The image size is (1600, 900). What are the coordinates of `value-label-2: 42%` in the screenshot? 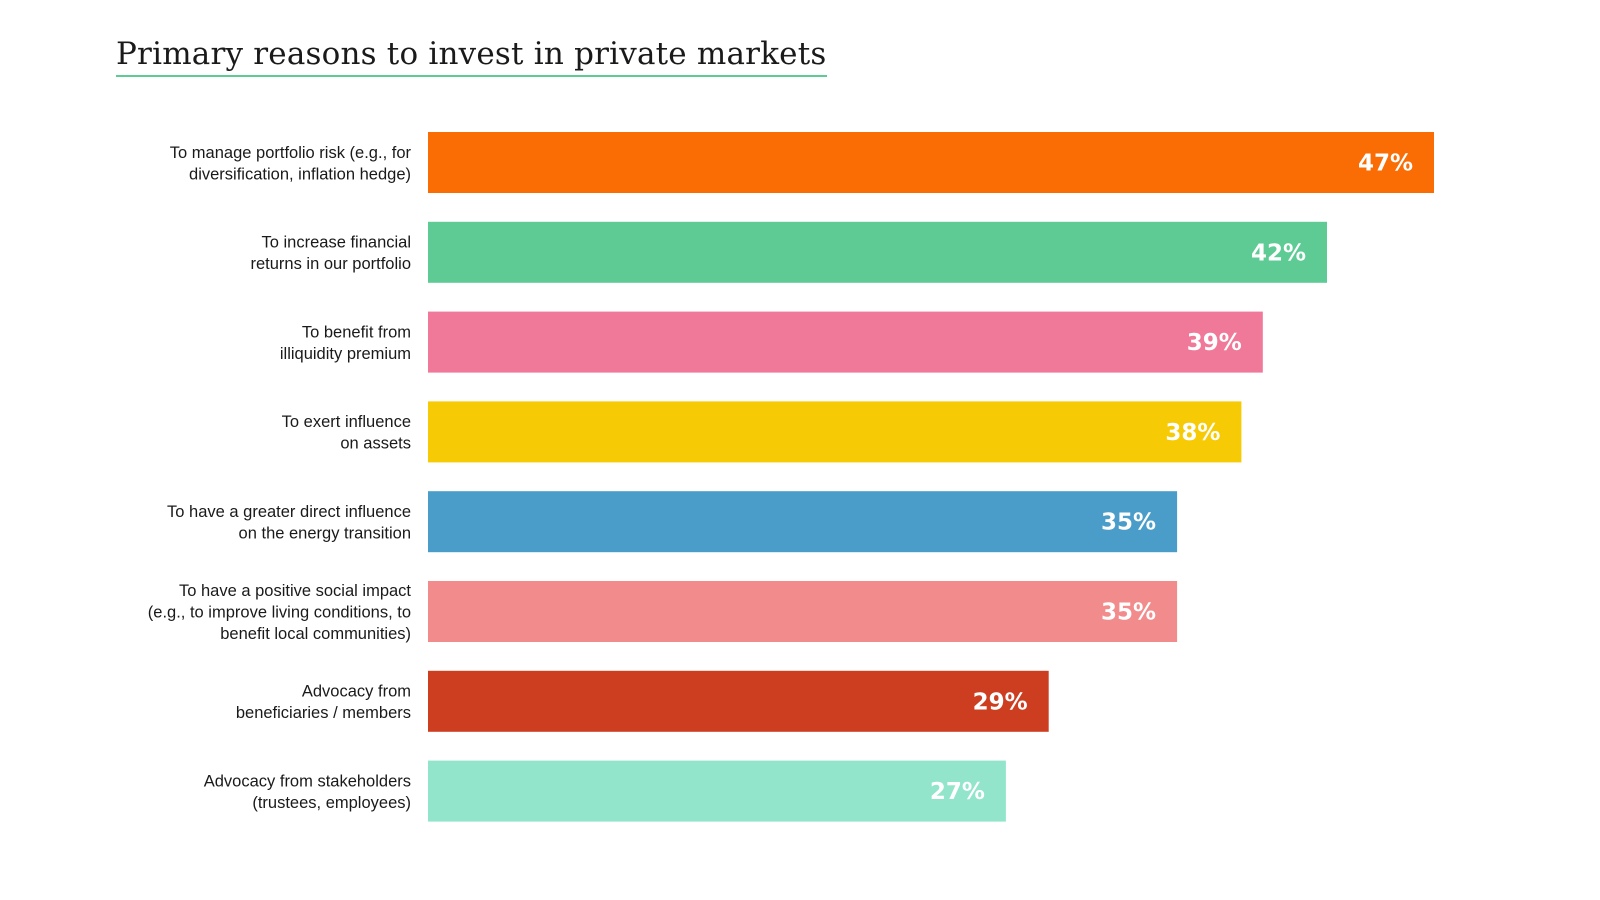 It's located at (1278, 253).